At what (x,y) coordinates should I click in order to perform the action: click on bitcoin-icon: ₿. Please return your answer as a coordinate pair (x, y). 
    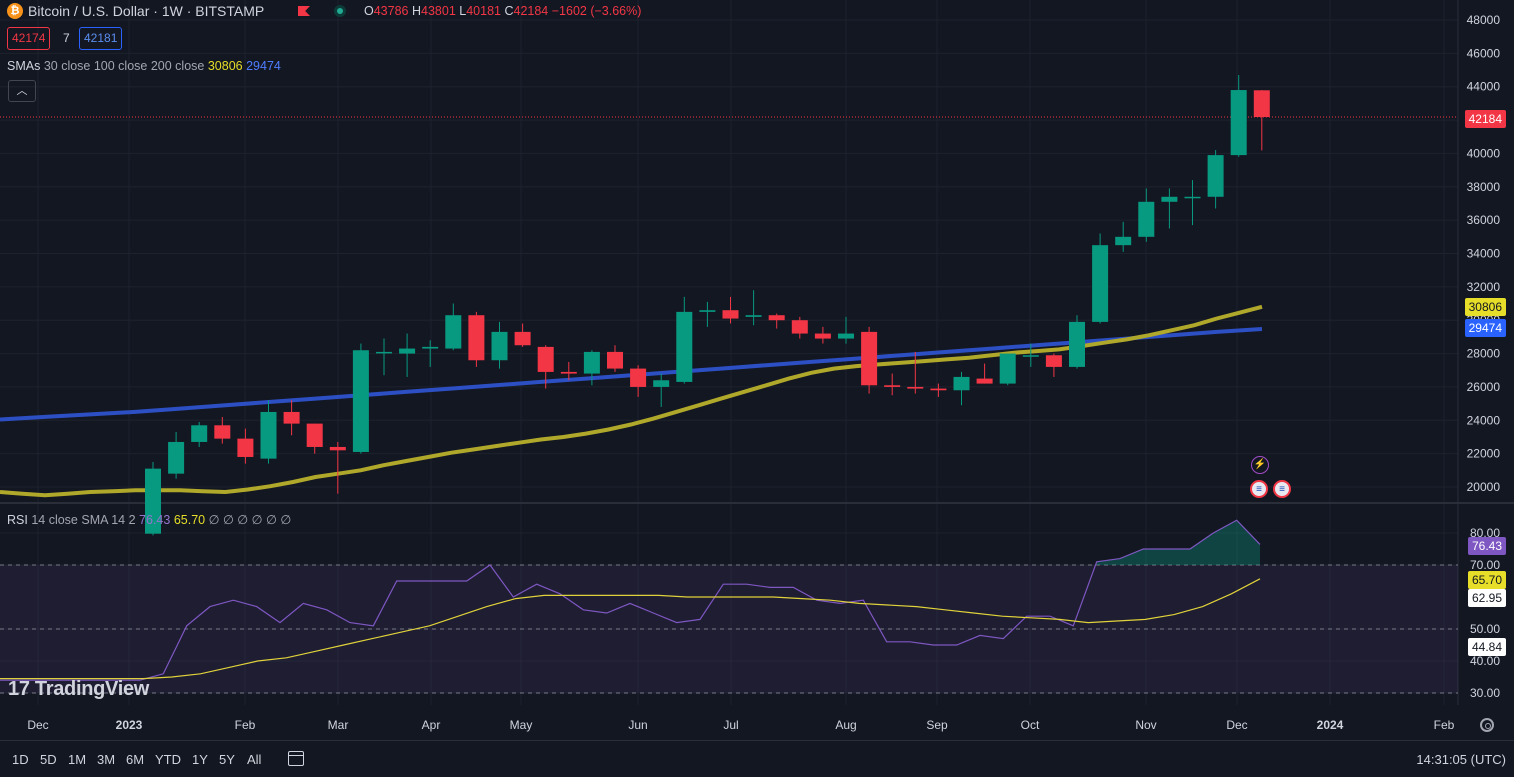
    Looking at the image, I should click on (15, 11).